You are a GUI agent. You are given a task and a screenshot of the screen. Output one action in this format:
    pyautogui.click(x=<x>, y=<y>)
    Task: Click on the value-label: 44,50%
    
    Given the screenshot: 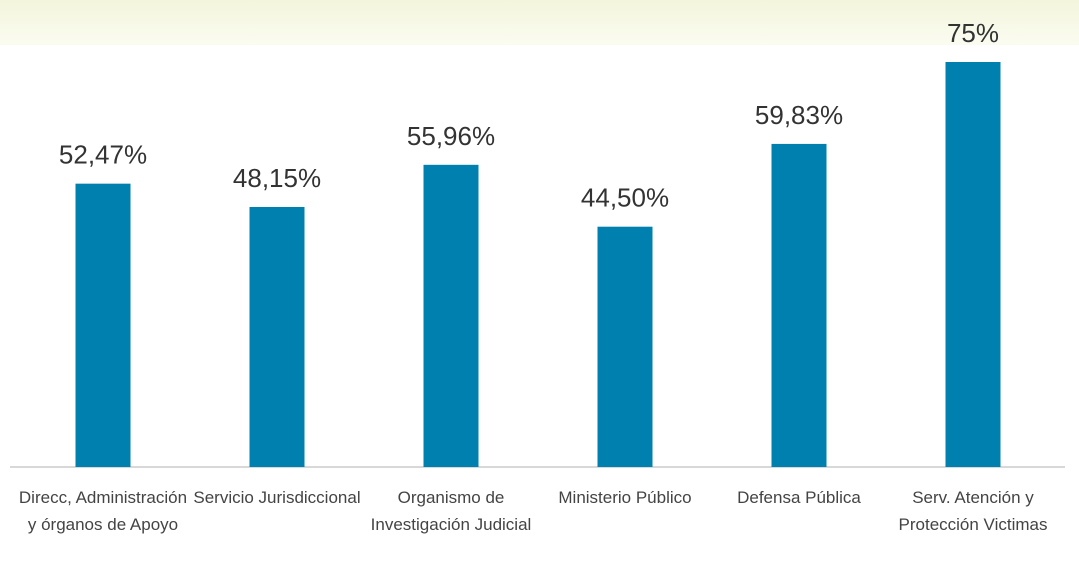 What is the action you would take?
    pyautogui.click(x=625, y=198)
    